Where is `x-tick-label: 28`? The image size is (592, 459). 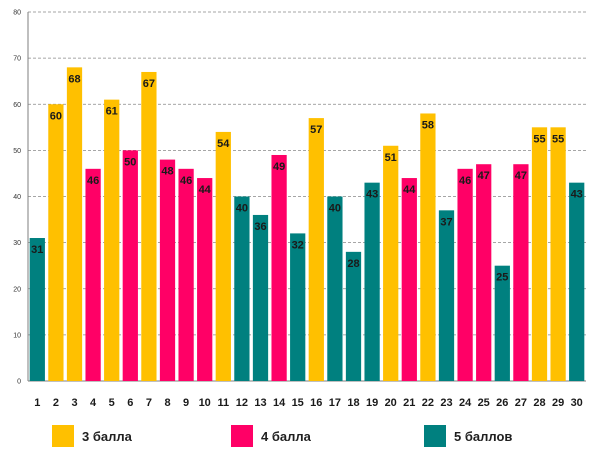
x-tick-label: 28 is located at coordinates (539, 403).